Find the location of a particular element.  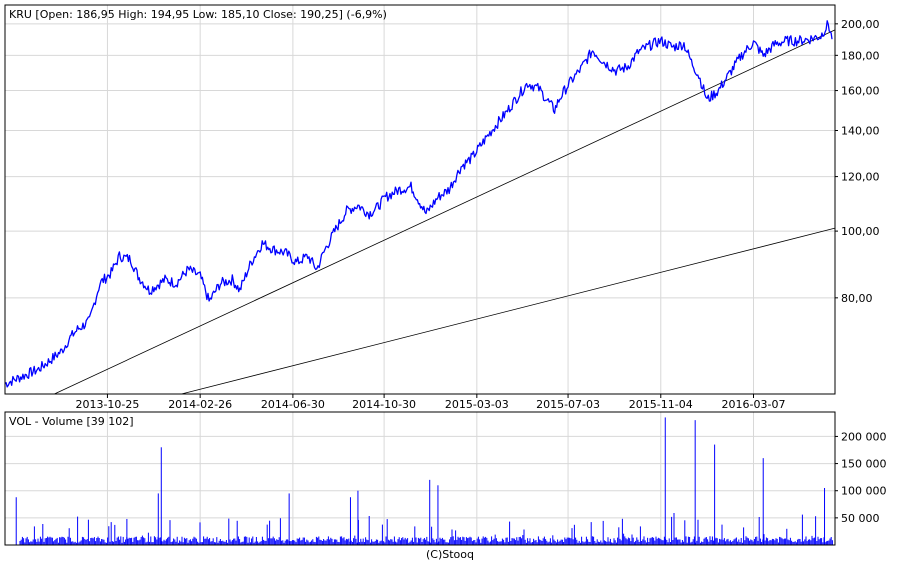

footer-credit: (C)Stooq is located at coordinates (450, 554).